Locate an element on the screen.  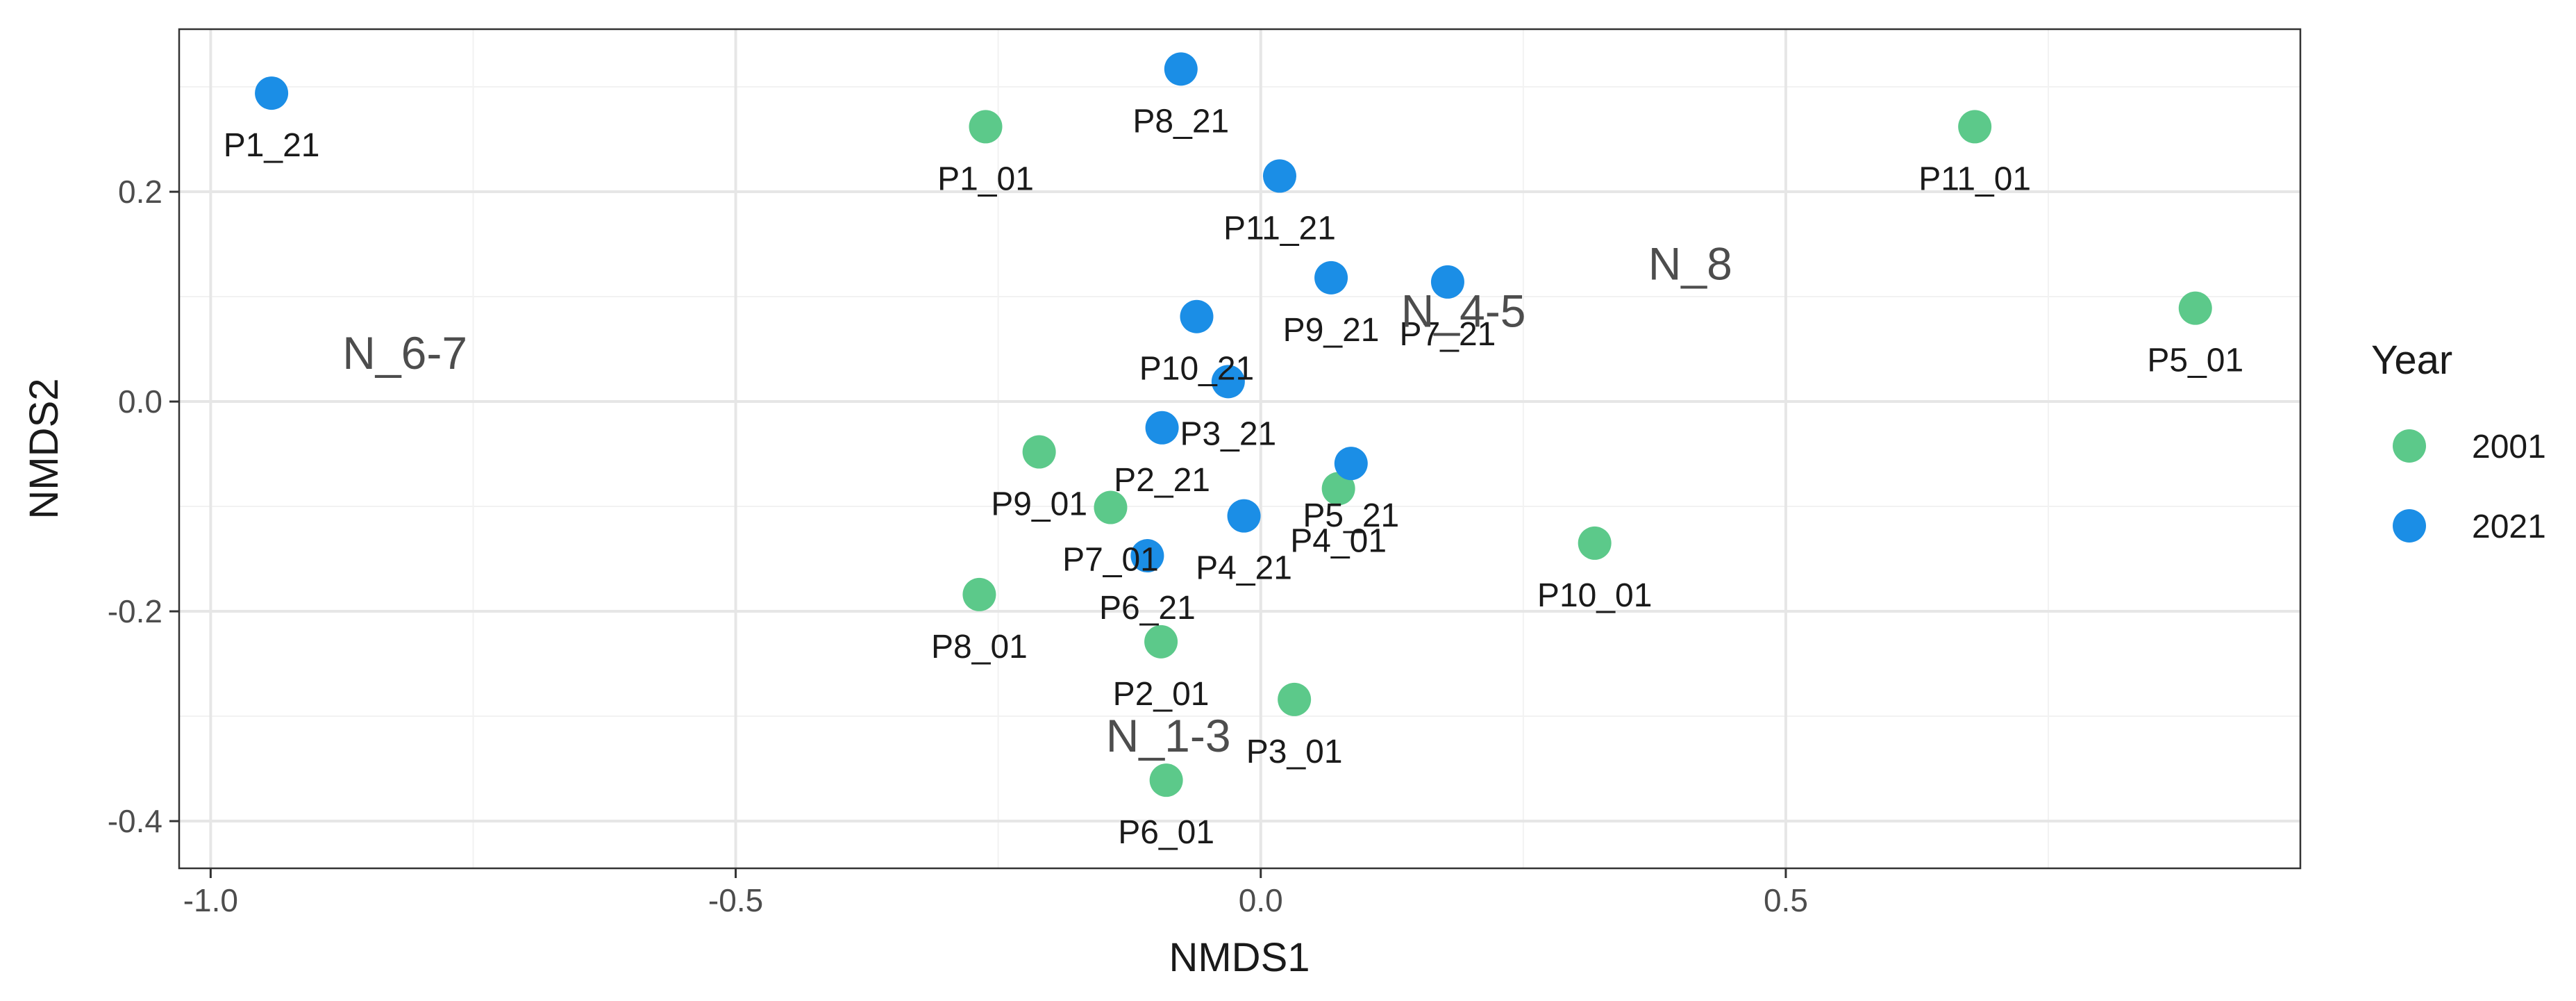
point-label-p5_21: P5_21 is located at coordinates (1351, 515).